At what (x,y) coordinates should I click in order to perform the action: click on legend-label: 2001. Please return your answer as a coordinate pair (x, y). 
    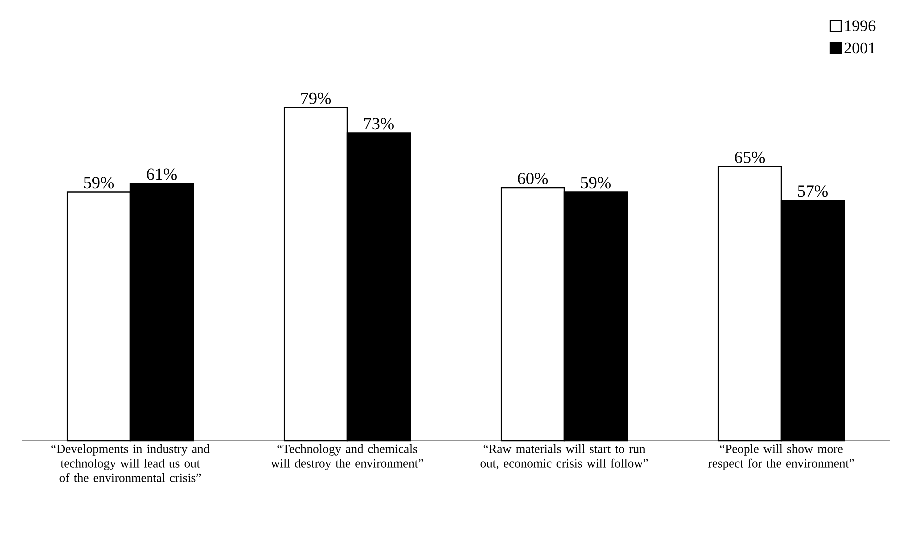
    Looking at the image, I should click on (860, 48).